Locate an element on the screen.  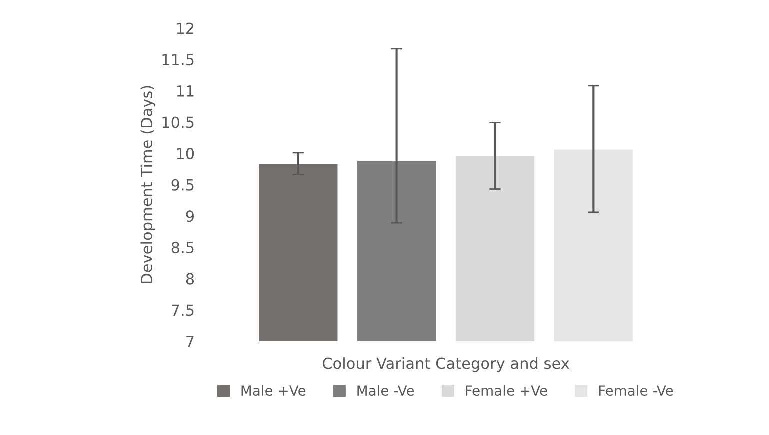
y-tick-label: 7 is located at coordinates (190, 342).